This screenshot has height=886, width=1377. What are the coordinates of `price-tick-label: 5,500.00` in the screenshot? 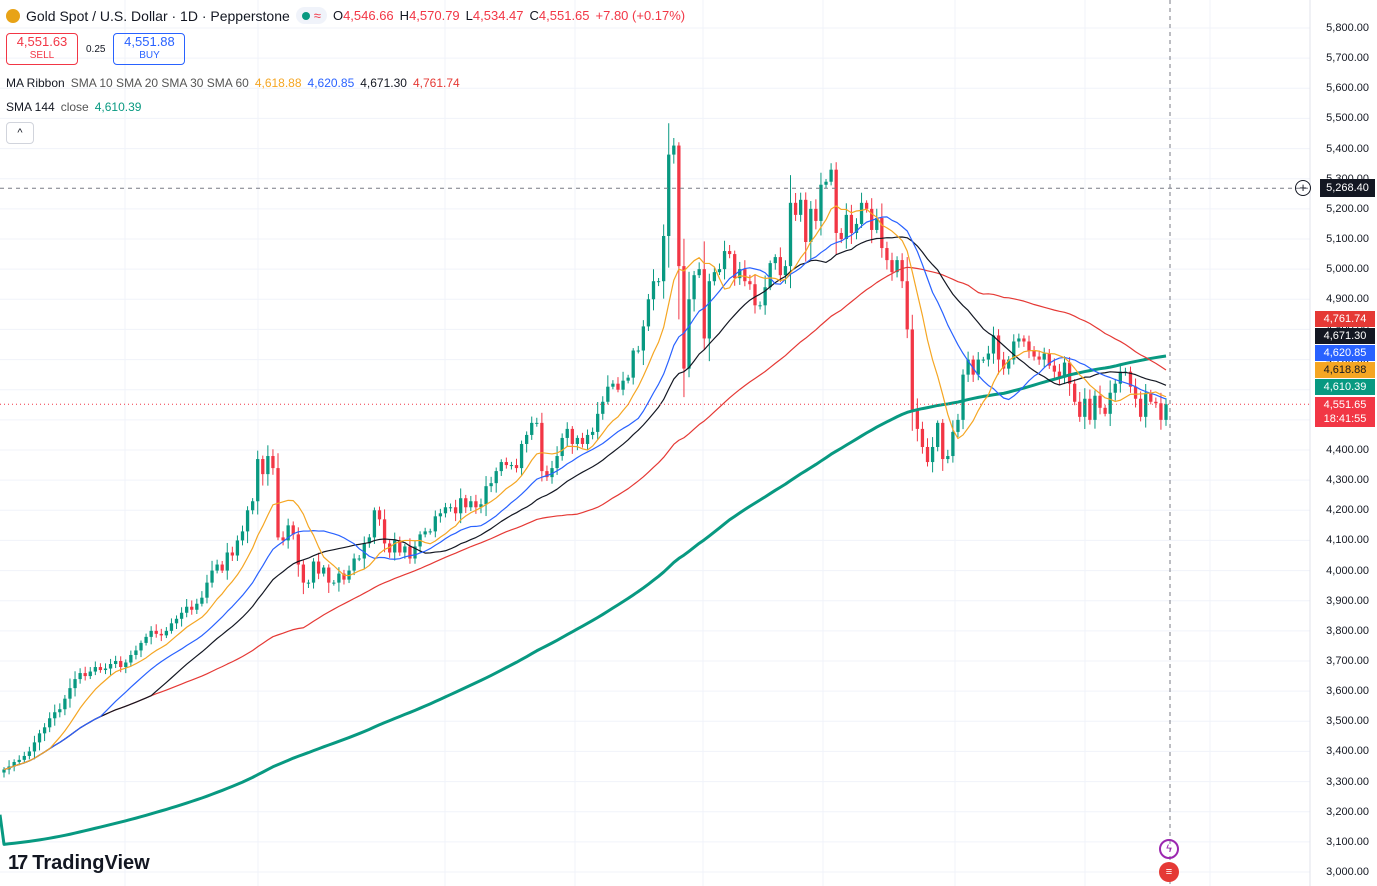 It's located at (1347, 118).